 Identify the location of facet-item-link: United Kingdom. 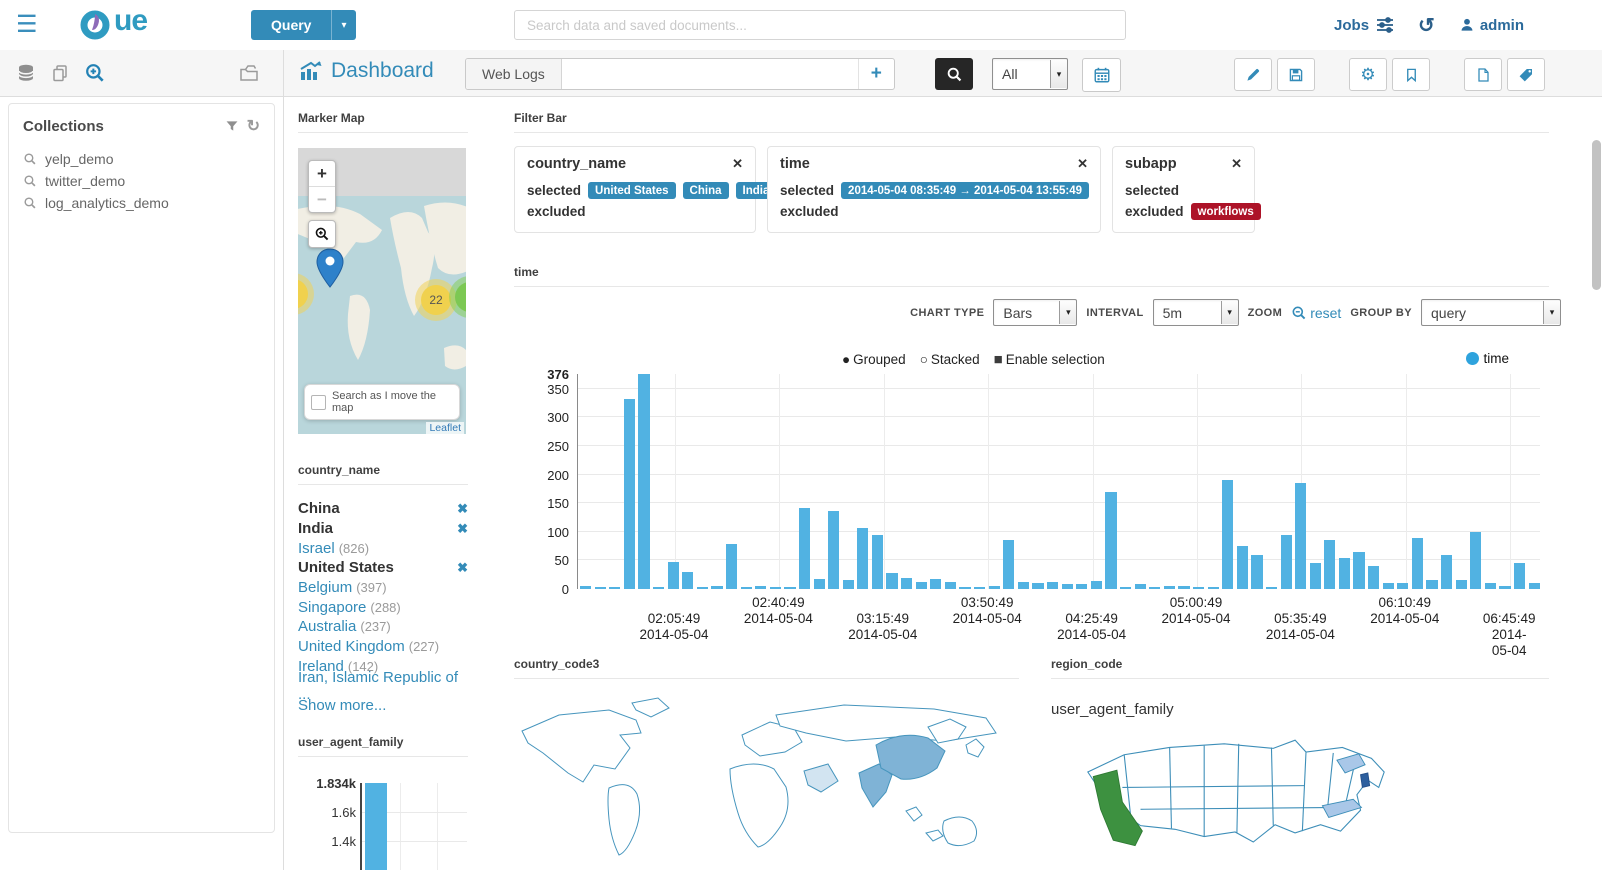
(351, 647).